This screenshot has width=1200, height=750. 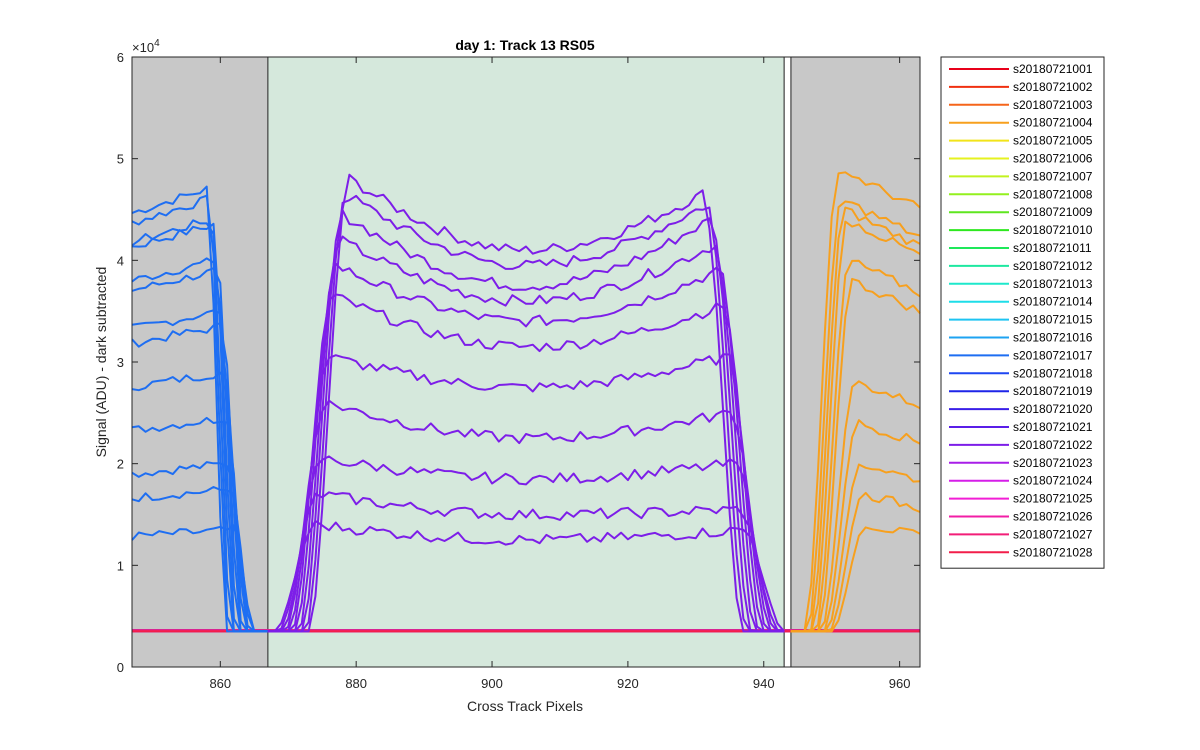 I want to click on y-exponent-label: ×10⁴, so click(x=146, y=46).